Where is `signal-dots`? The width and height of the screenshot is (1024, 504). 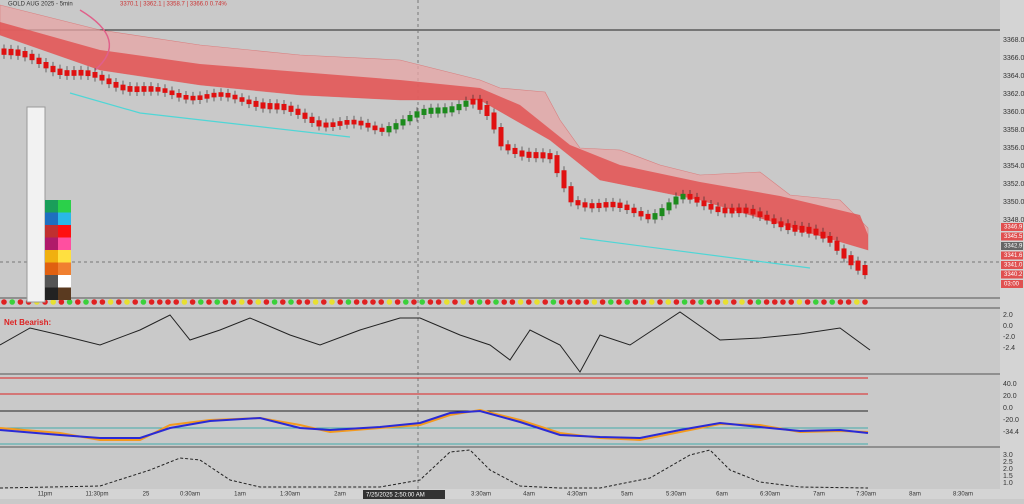 signal-dots is located at coordinates (434, 302).